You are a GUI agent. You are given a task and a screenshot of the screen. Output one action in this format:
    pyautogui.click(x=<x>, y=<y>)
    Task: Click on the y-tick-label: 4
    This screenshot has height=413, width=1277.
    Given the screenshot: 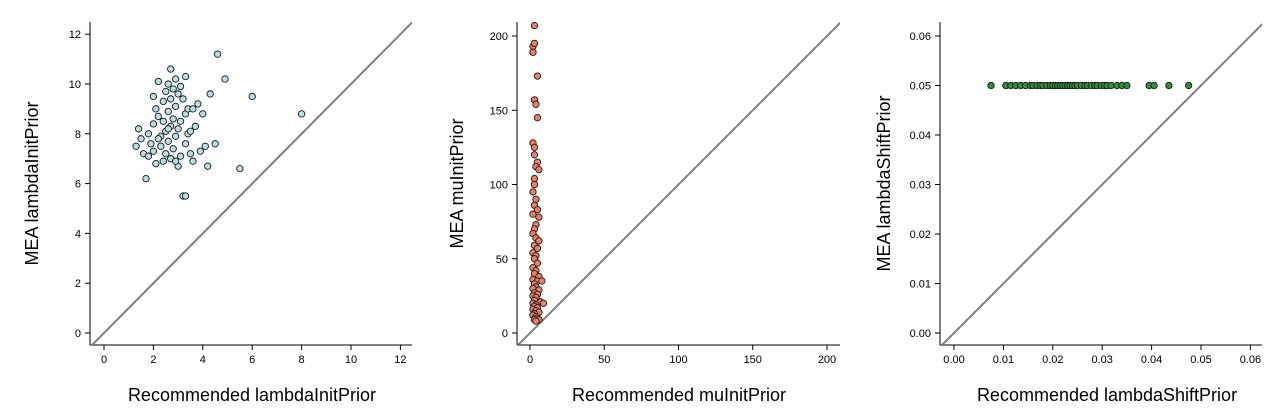 What is the action you would take?
    pyautogui.click(x=78, y=234)
    